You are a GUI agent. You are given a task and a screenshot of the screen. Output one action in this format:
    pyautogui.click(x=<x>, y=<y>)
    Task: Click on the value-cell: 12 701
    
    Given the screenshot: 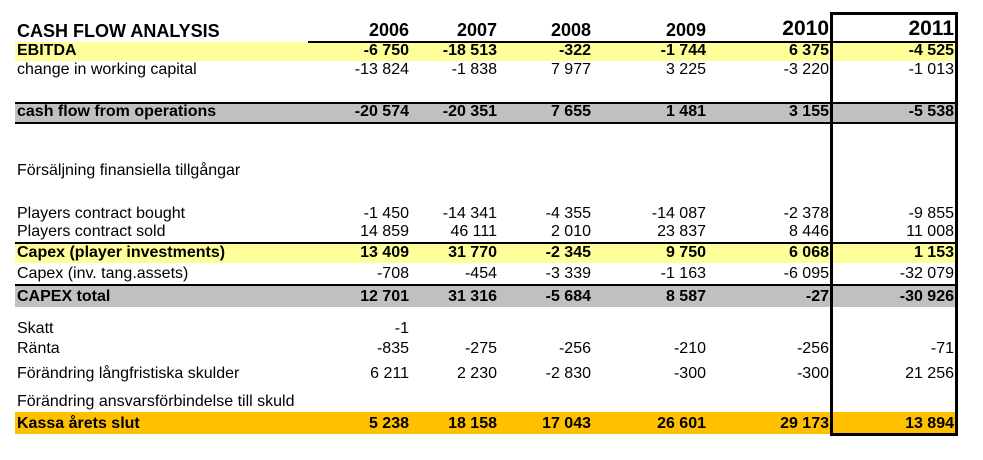 What is the action you would take?
    pyautogui.click(x=360, y=295)
    